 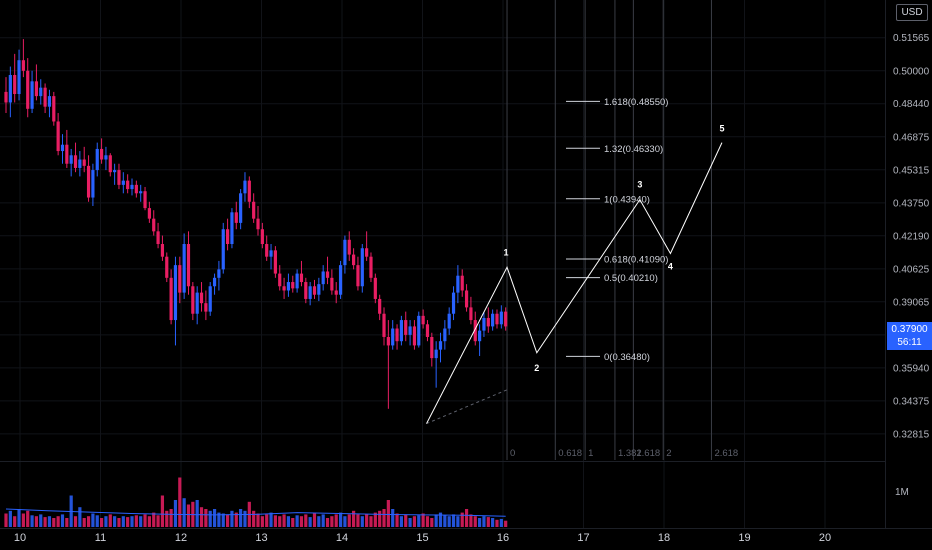 I want to click on time-axis: 10 11 12 13 14 15 16 17 18 19 20, so click(x=422, y=538).